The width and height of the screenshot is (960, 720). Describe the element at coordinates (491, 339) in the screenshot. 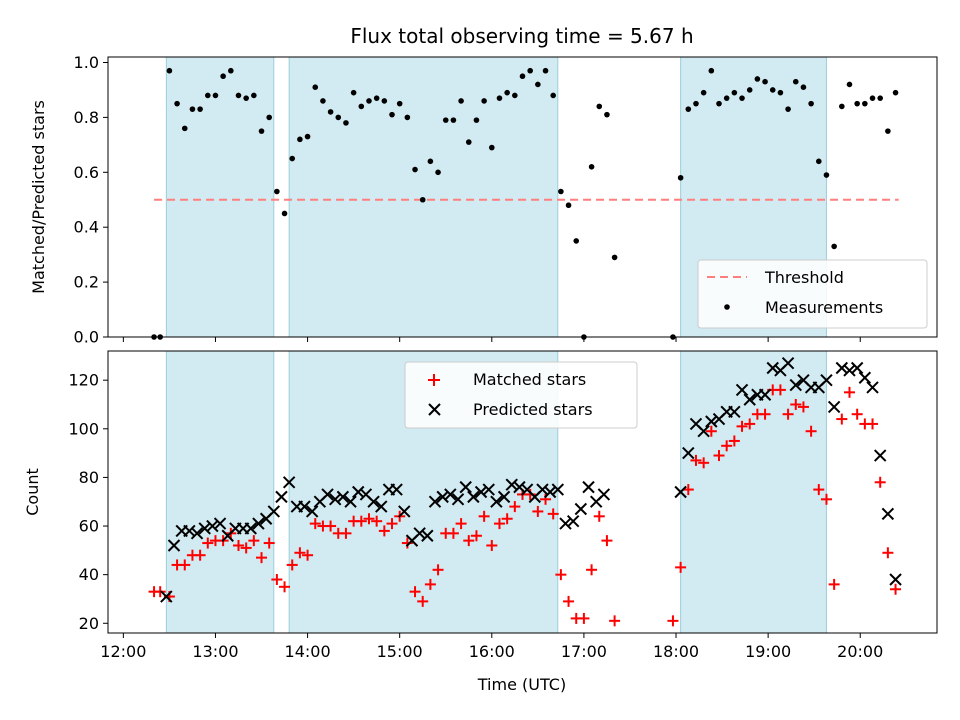

I see `top-x-ticks` at that location.